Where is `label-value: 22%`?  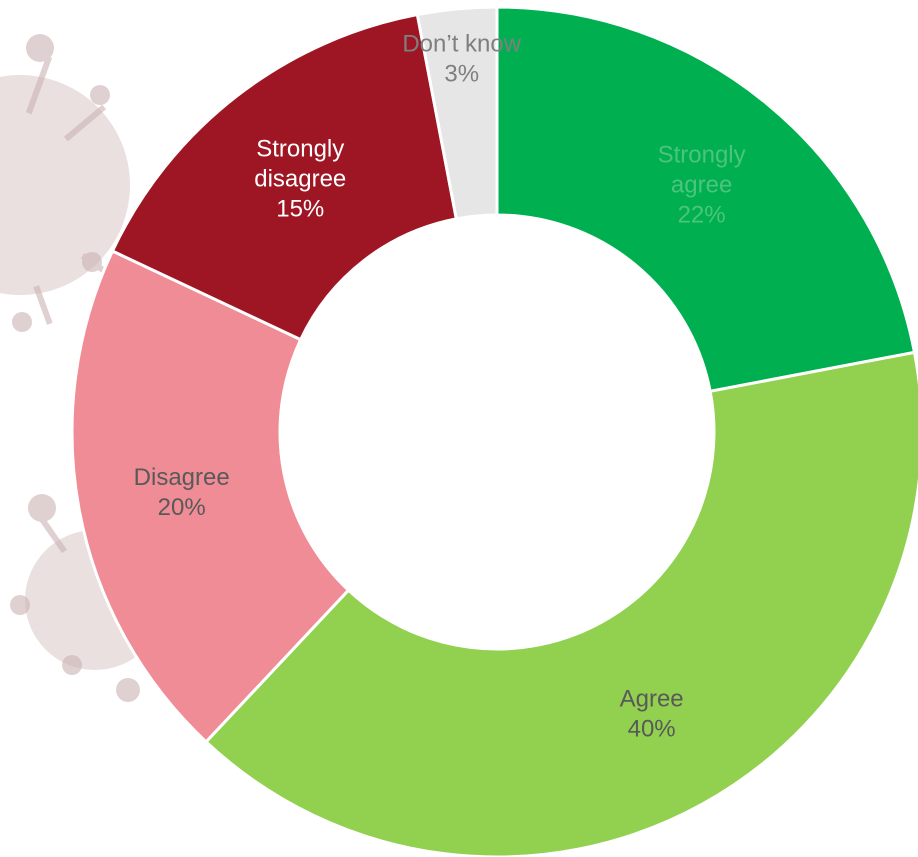
label-value: 22% is located at coordinates (702, 215).